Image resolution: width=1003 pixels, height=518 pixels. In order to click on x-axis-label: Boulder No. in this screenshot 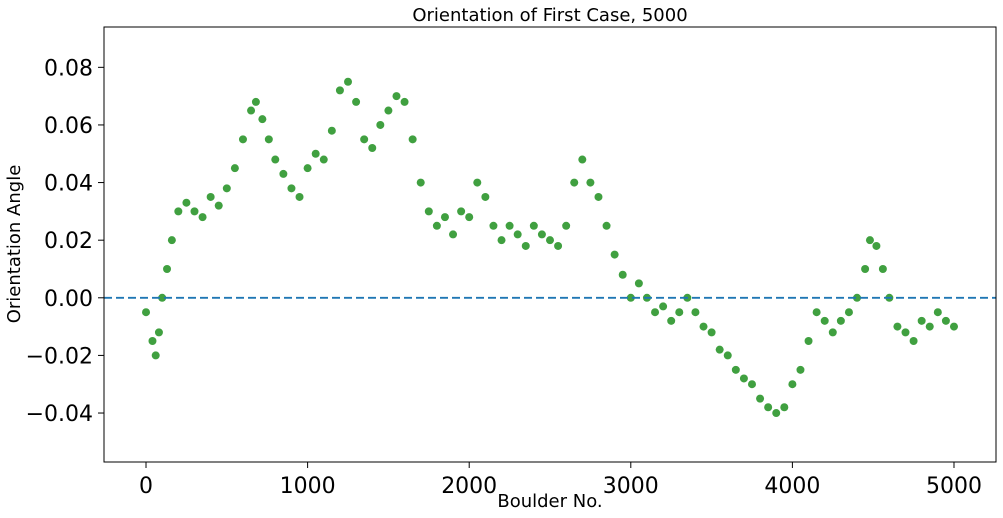, I will do `click(549, 501)`.